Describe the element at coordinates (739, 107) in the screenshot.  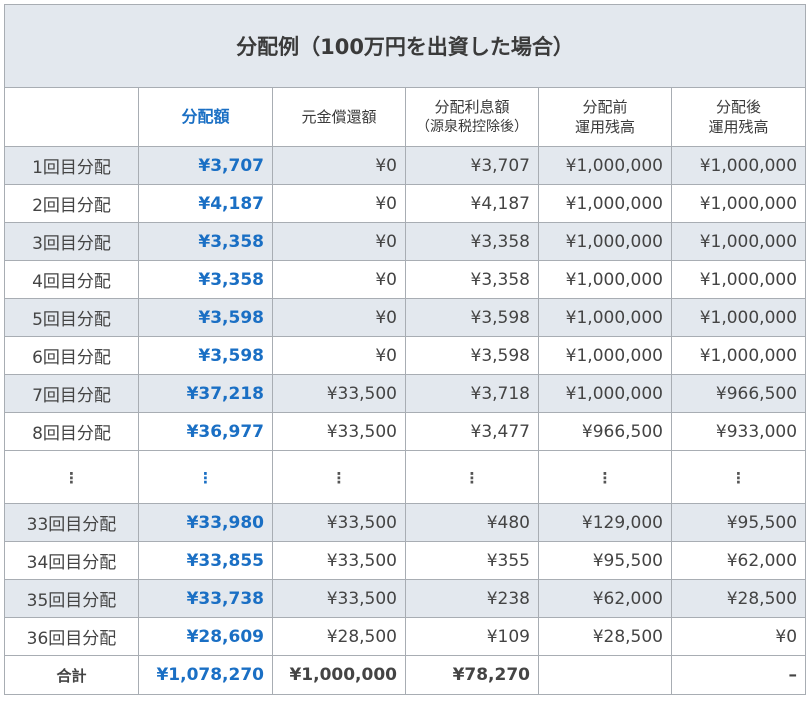
I see `header-after-line1: 分配後` at that location.